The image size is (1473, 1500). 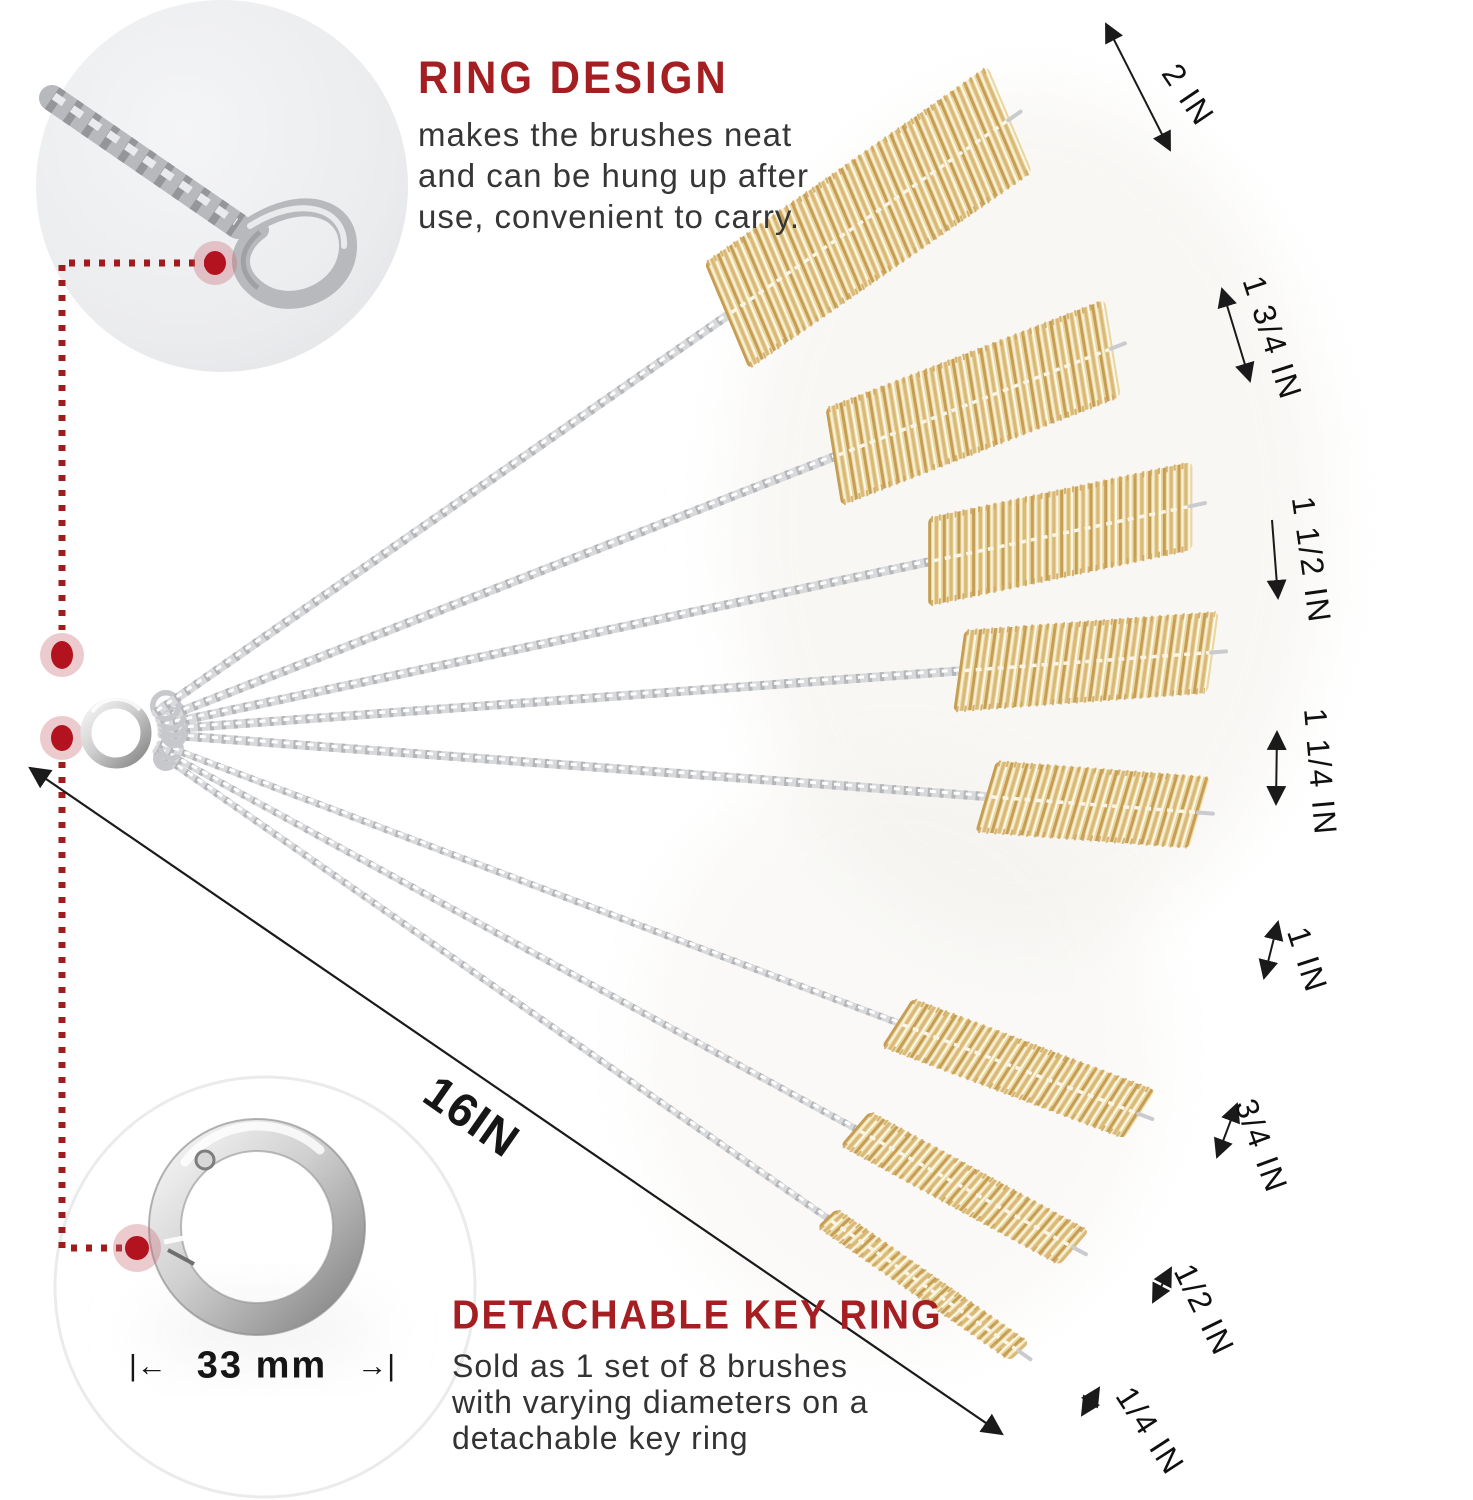 I want to click on ring-diameter-measurement: |← 33 mm →|, so click(x=262, y=1366).